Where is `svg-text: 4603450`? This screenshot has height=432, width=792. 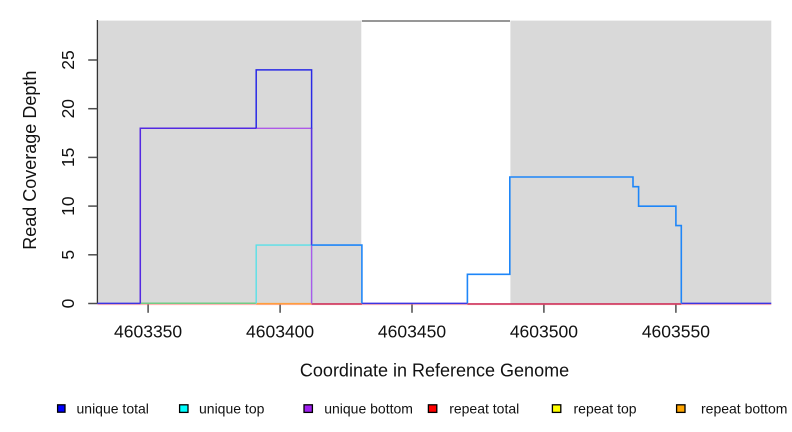 svg-text: 4603450 is located at coordinates (412, 332).